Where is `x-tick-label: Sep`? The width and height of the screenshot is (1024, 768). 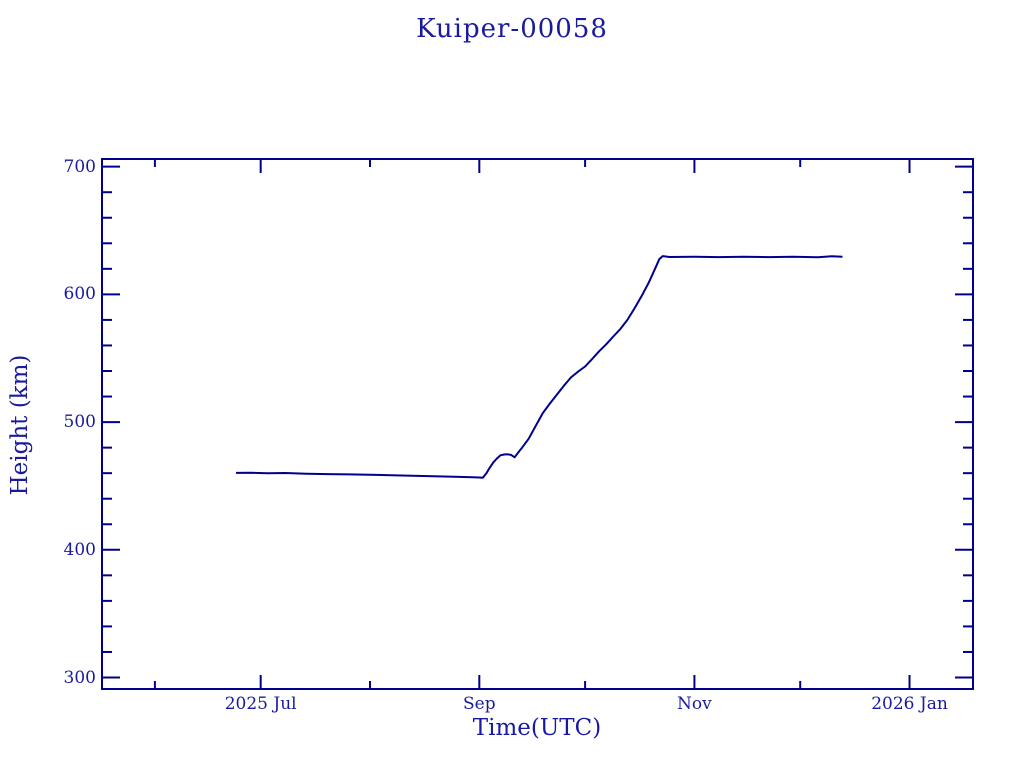
x-tick-label: Sep is located at coordinates (479, 704).